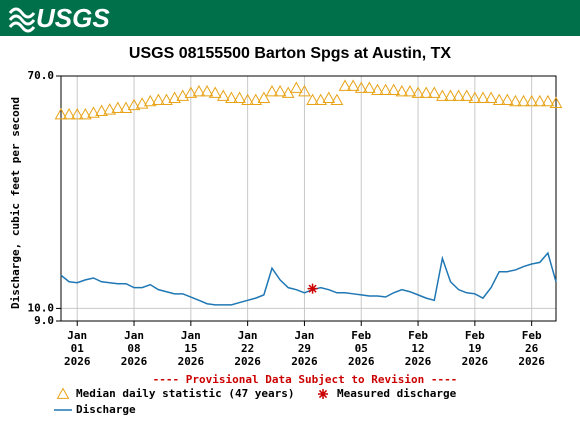 This screenshot has width=580, height=430. I want to click on x-tick-label: 15, so click(190, 348).